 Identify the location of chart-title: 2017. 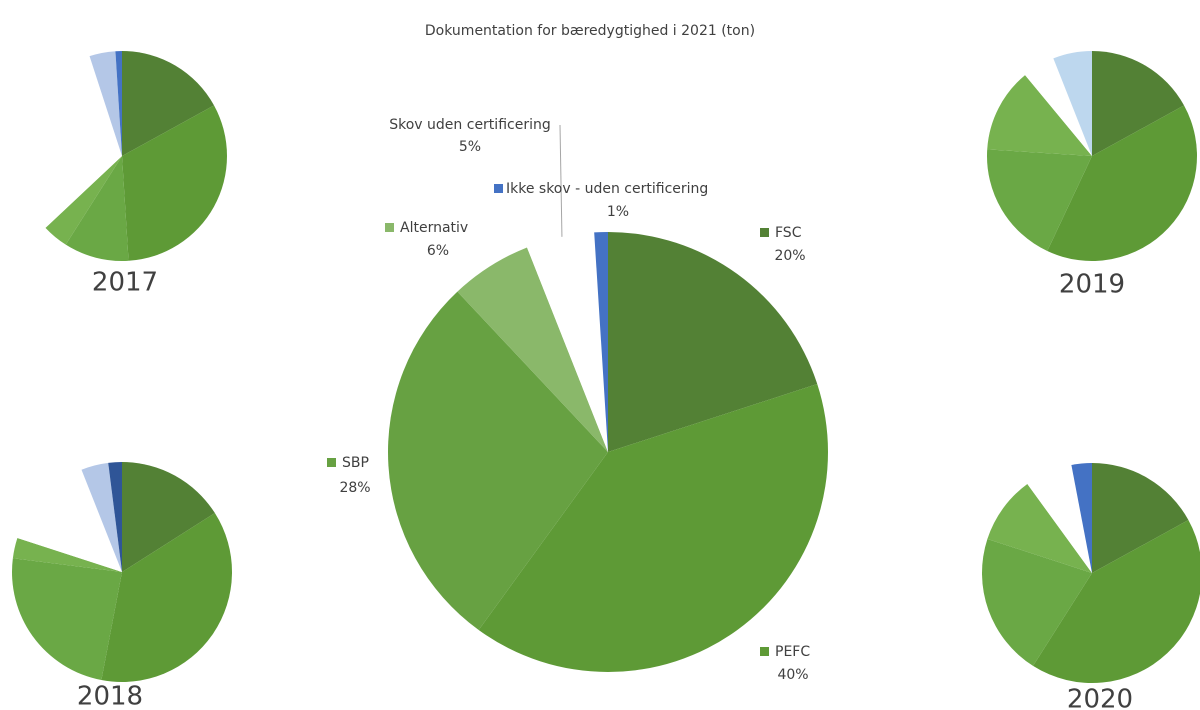
(125, 283).